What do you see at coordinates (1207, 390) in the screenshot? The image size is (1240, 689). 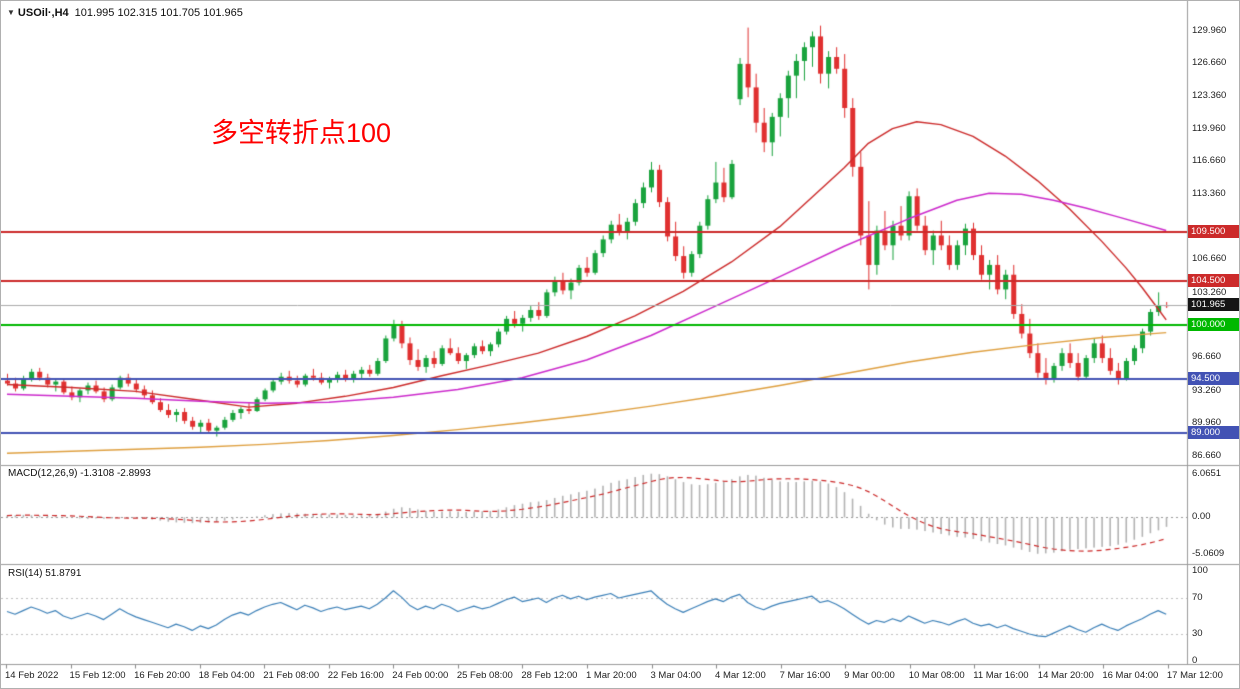 I see `price-axis-label: 93.260` at bounding box center [1207, 390].